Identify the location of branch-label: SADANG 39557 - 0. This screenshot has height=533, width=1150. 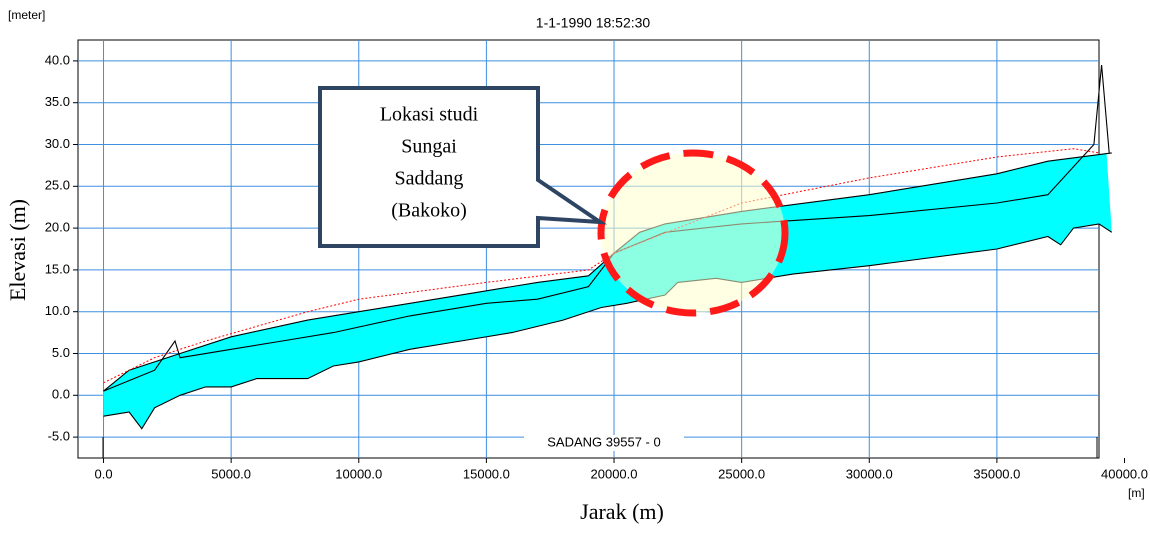
(603, 441).